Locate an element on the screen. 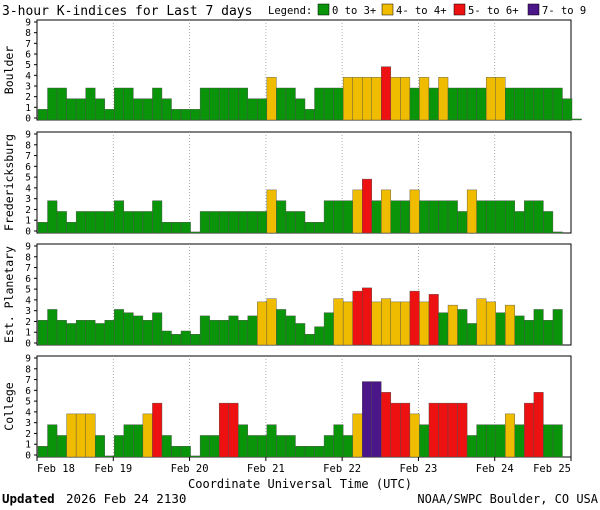  x-tick-label: Feb 20 is located at coordinates (190, 469).